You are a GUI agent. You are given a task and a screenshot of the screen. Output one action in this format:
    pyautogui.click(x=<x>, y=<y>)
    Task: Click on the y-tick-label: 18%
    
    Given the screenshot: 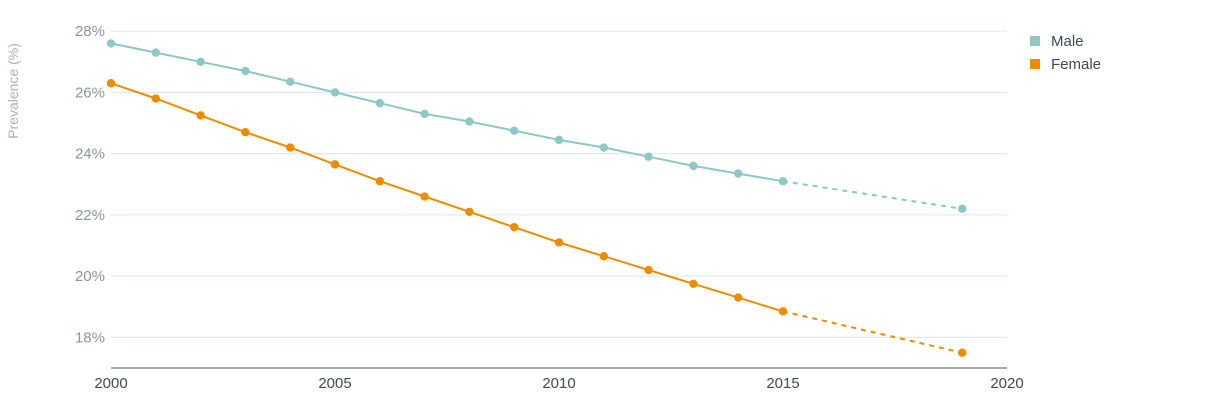 What is the action you would take?
    pyautogui.click(x=90, y=337)
    